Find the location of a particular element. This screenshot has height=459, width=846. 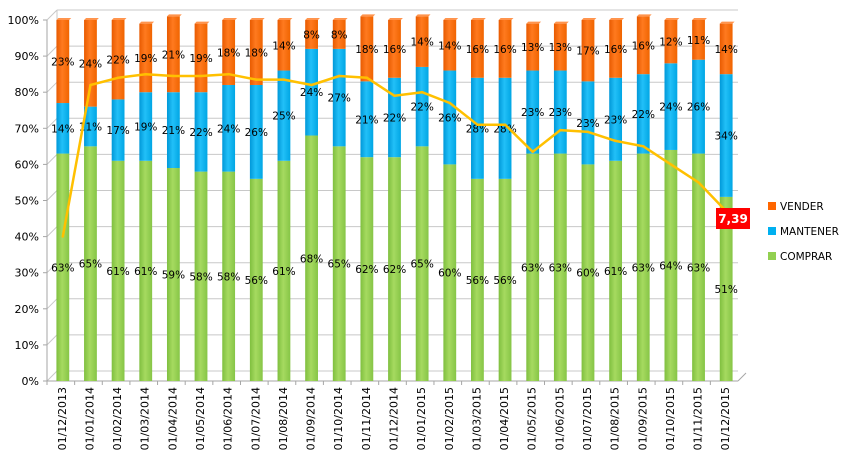

x-tick-label: 01/12/2013 is located at coordinates (62, 418).